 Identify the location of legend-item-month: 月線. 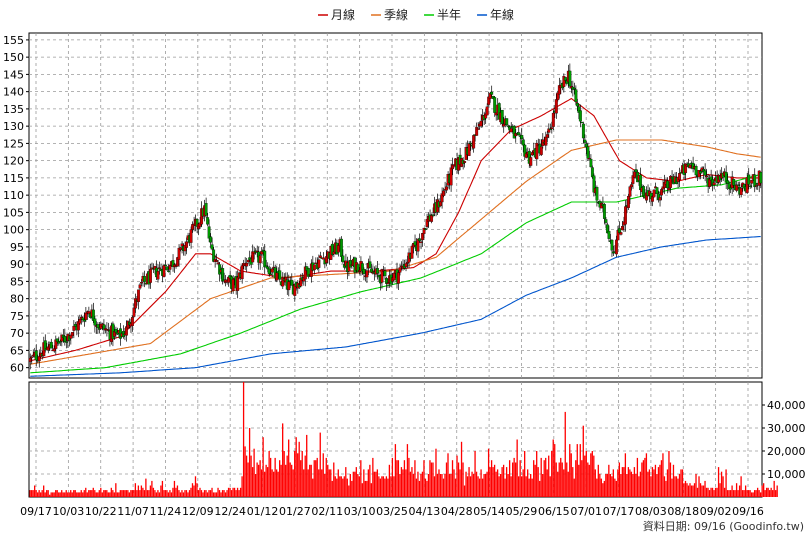
(336, 14).